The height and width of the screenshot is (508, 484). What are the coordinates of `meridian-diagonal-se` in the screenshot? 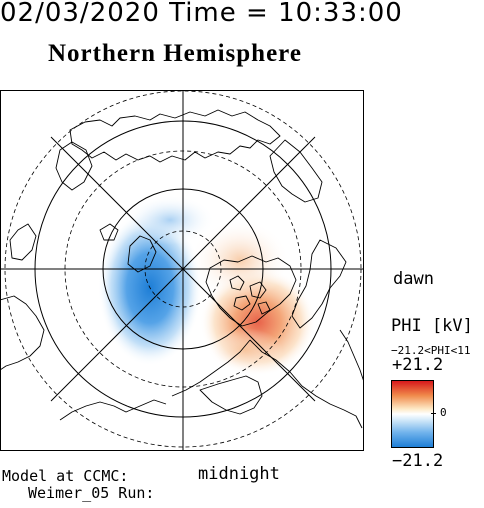 It's located at (249, 335).